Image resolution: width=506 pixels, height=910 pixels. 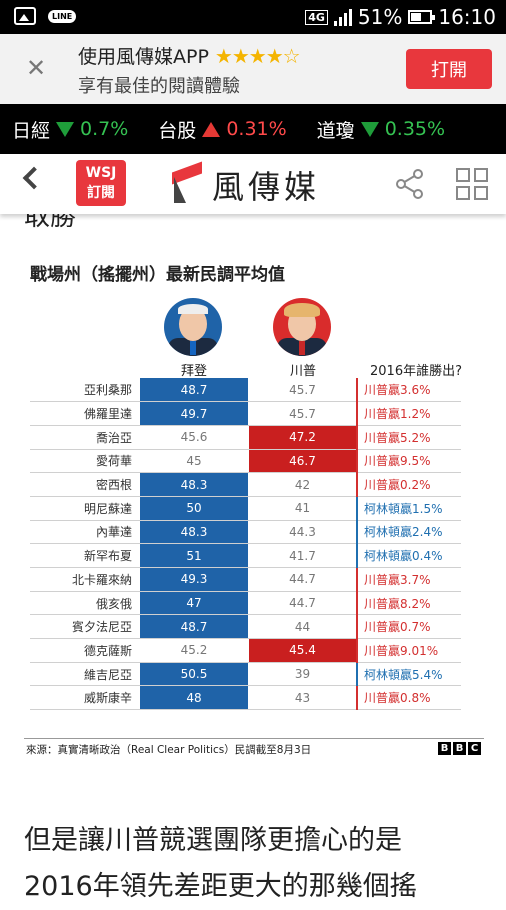 What do you see at coordinates (303, 413) in the screenshot?
I see `trump-value: 45.7` at bounding box center [303, 413].